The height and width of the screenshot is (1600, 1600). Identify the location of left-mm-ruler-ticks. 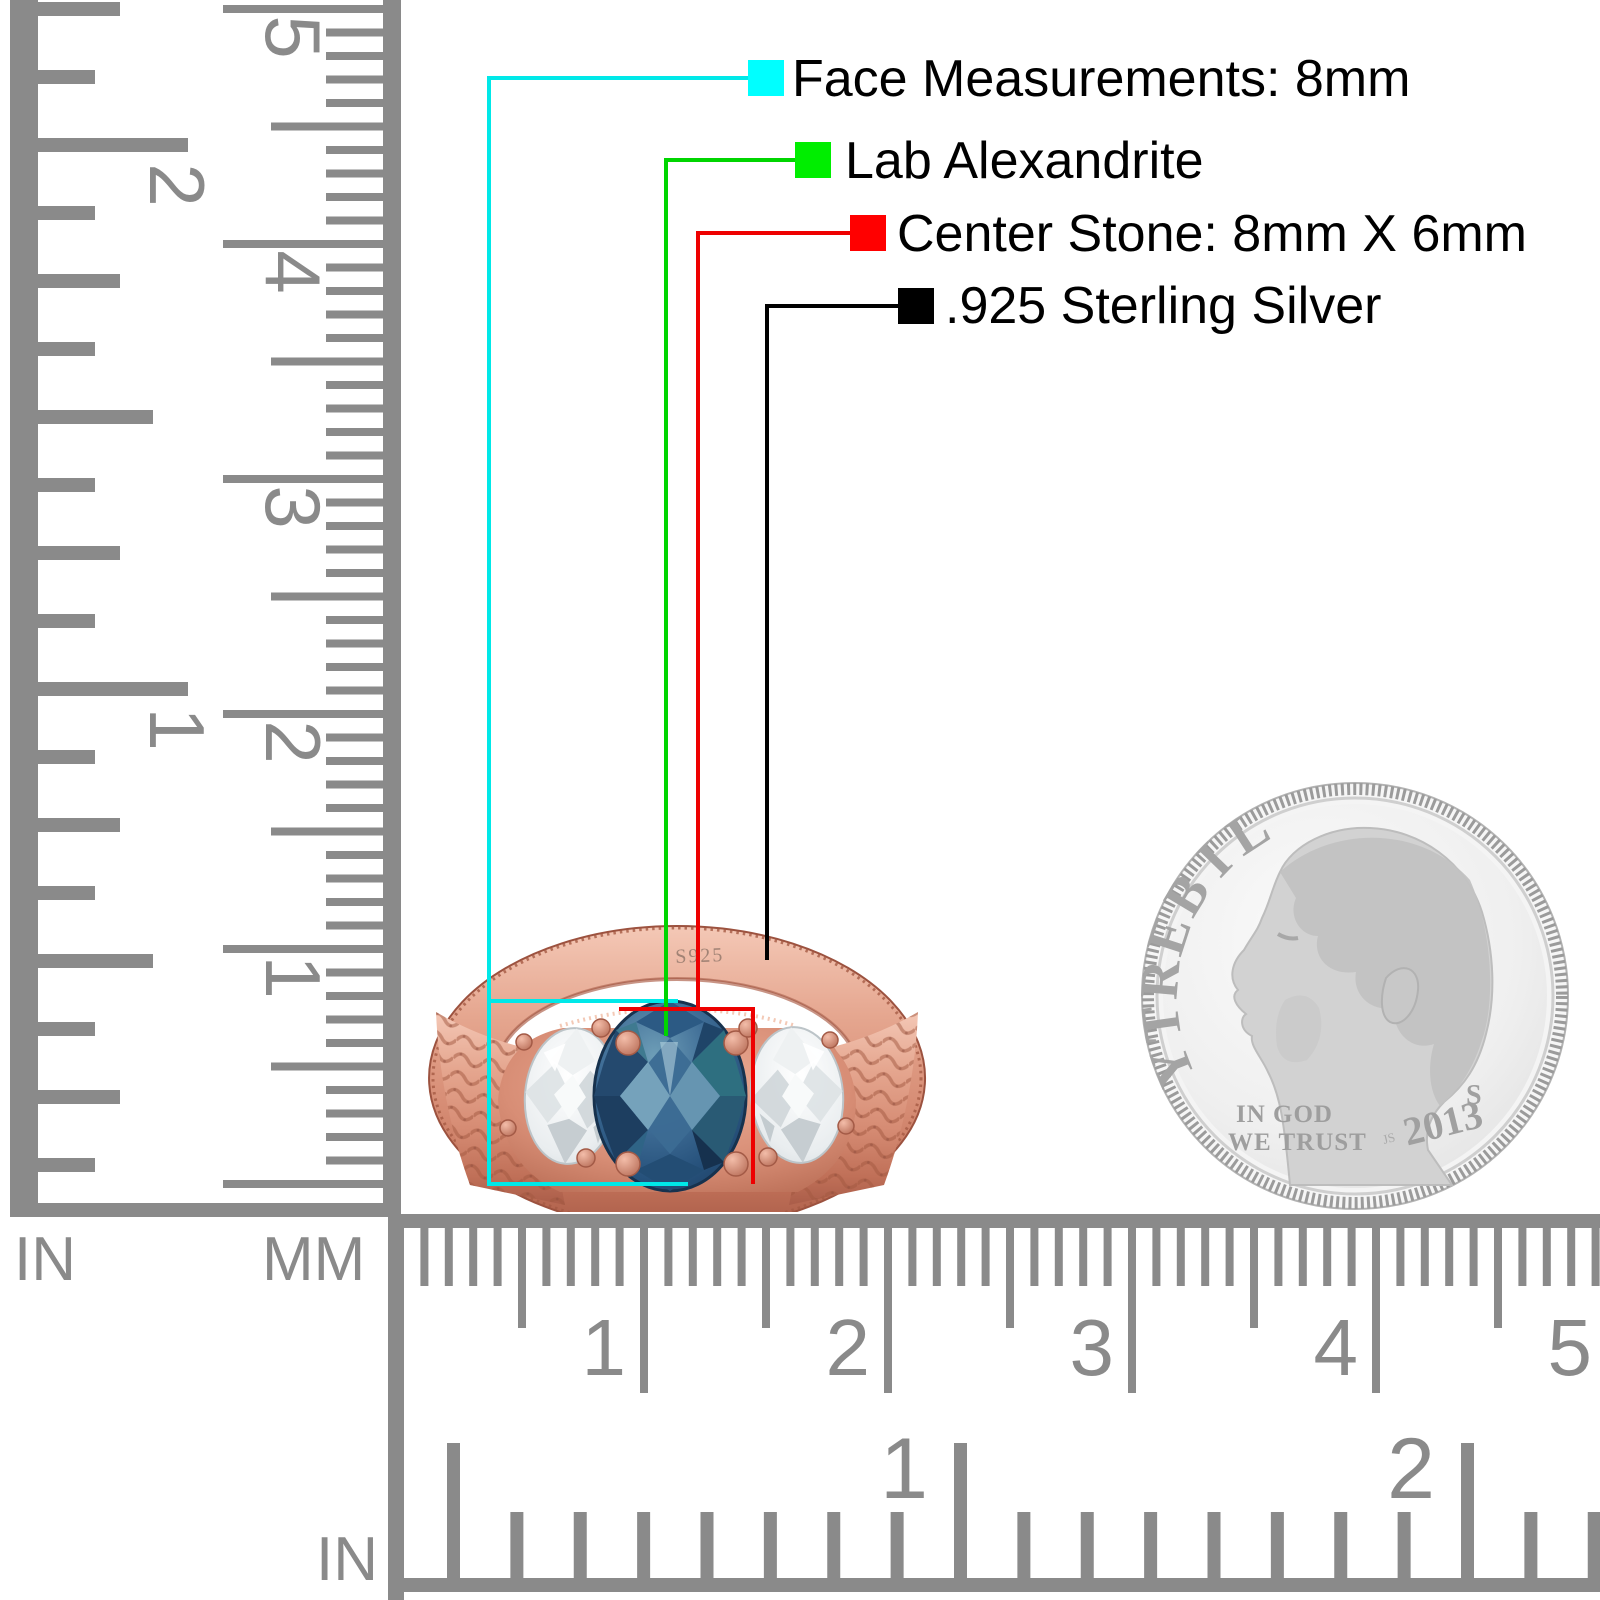
(303, 596).